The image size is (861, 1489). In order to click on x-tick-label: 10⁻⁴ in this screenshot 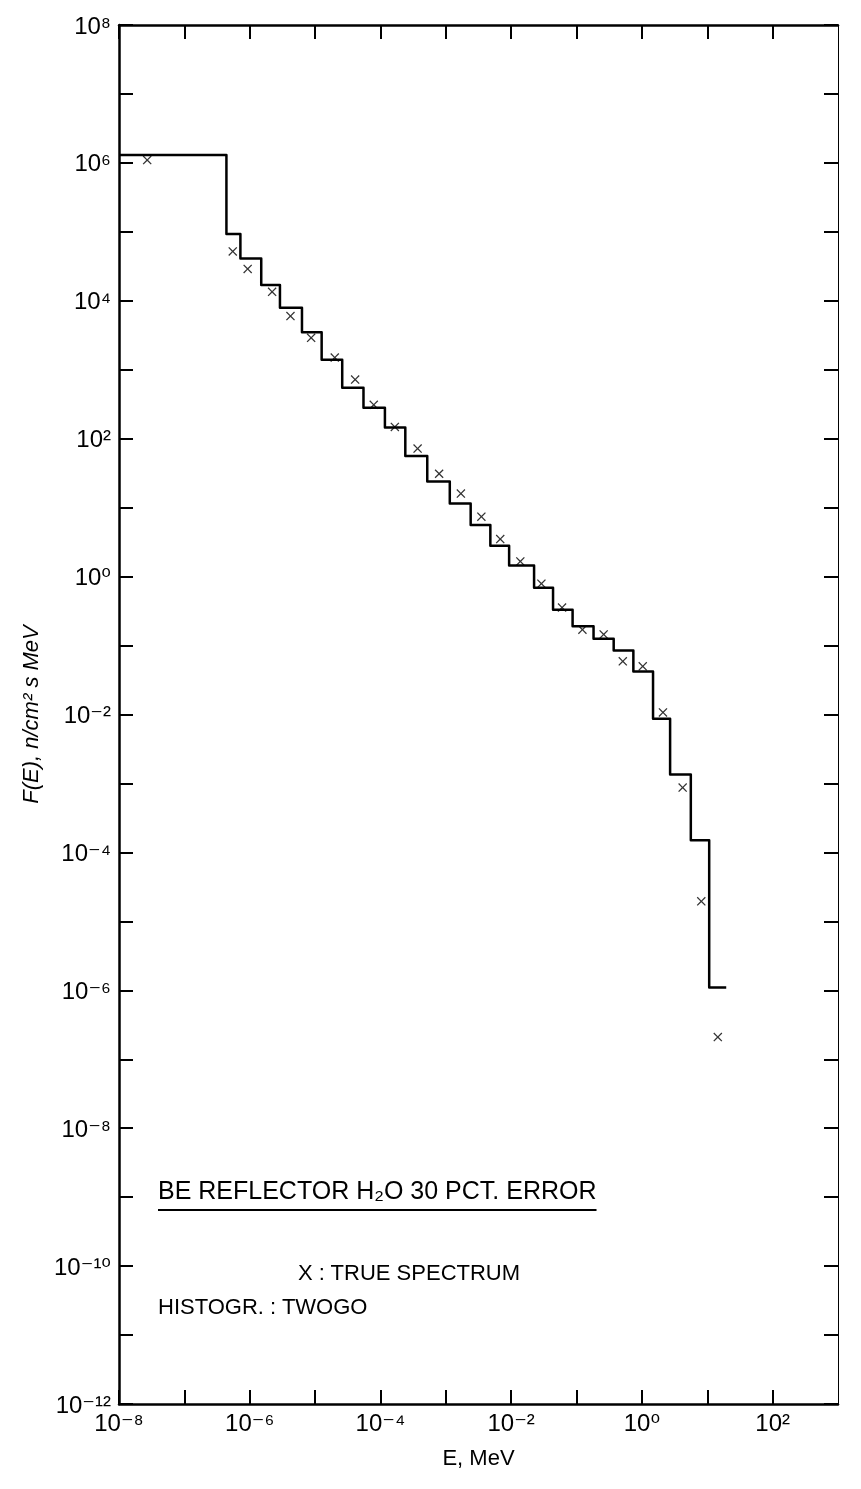, I will do `click(380, 1422)`.